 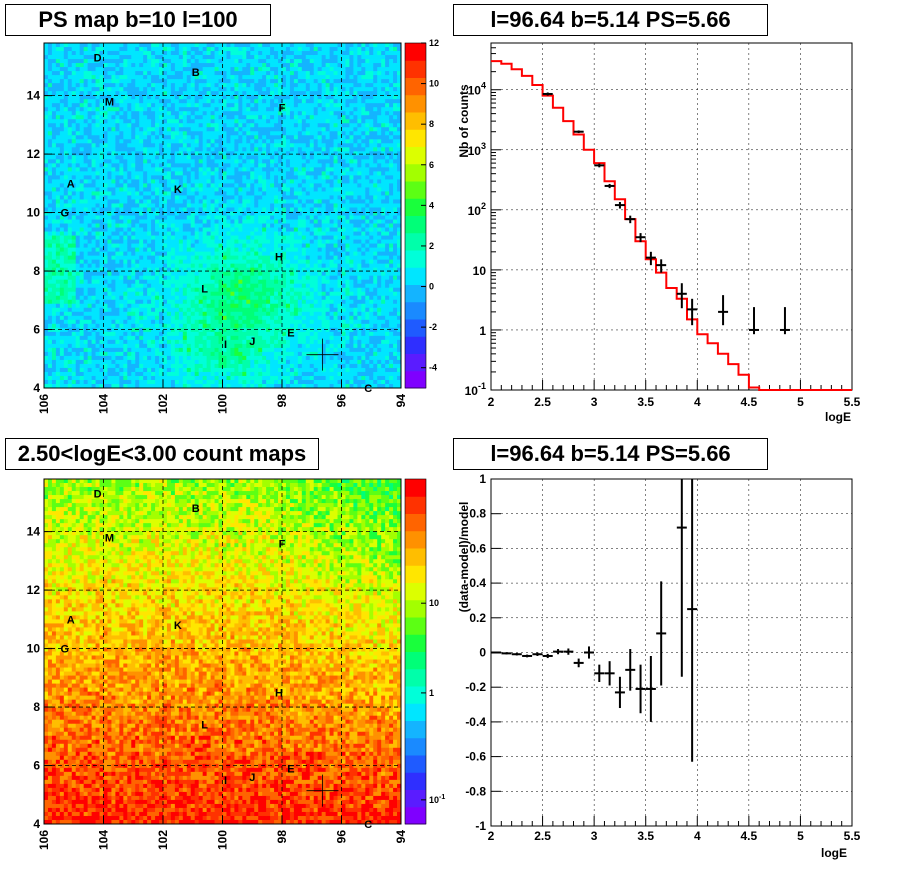 What do you see at coordinates (475, 687) in the screenshot?
I see `y-tick-label: -0.2` at bounding box center [475, 687].